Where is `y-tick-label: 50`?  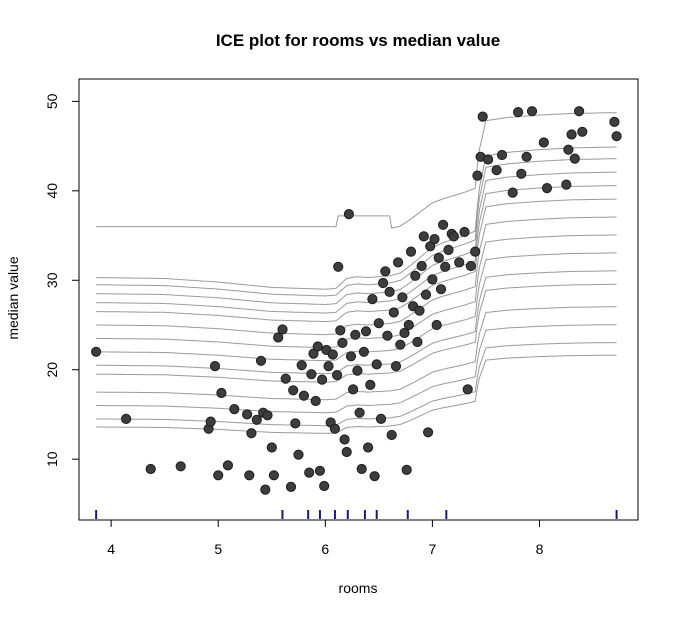
y-tick-label: 50 is located at coordinates (52, 101).